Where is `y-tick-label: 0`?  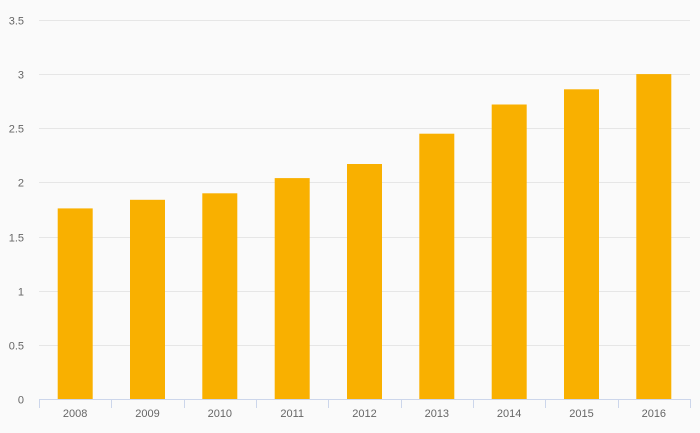
y-tick-label: 0 is located at coordinates (21, 401).